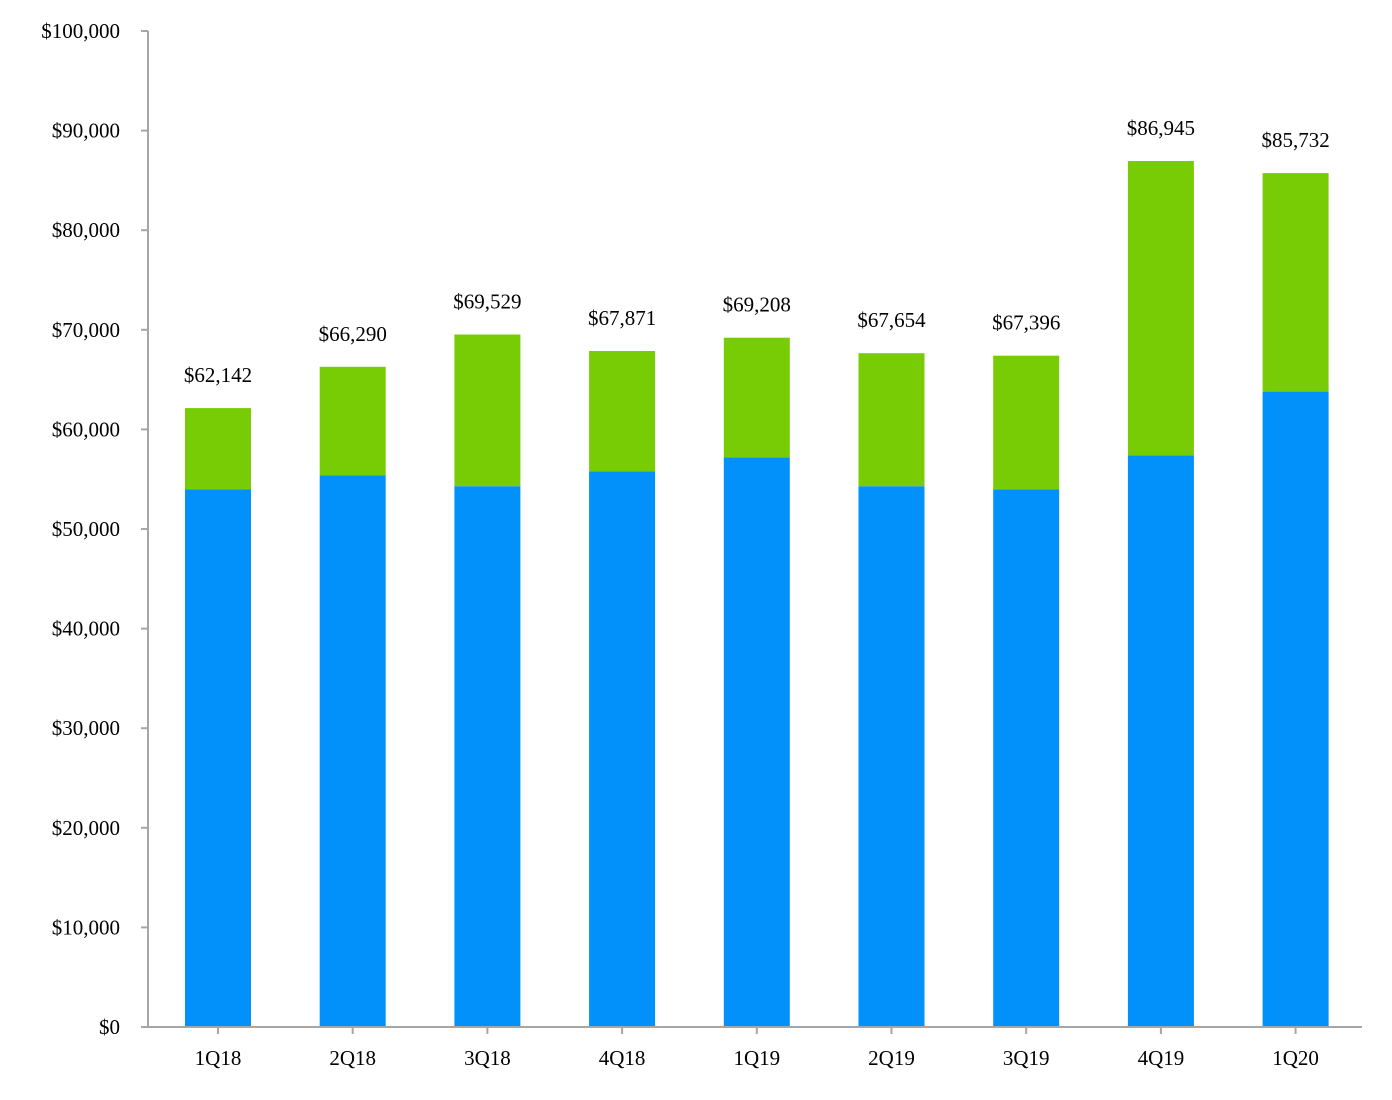 The image size is (1392, 1100). Describe the element at coordinates (80, 31) in the screenshot. I see `y-tick-label: $100,000` at that location.